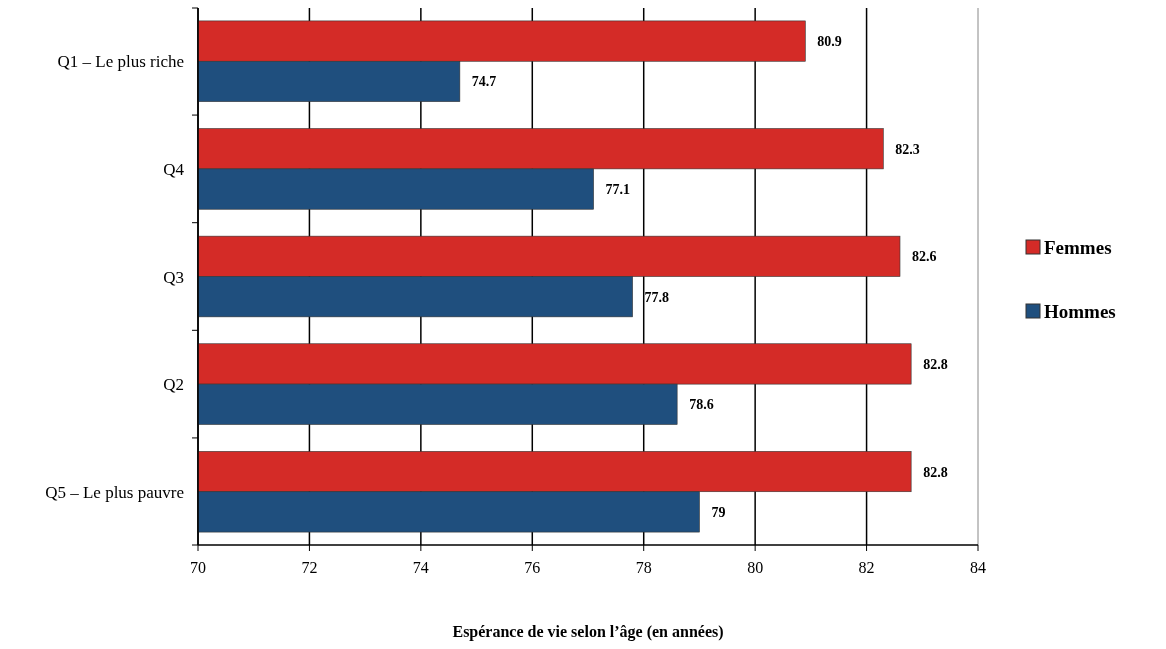  Describe the element at coordinates (174, 169) in the screenshot. I see `y-tick-label: Q4` at that location.